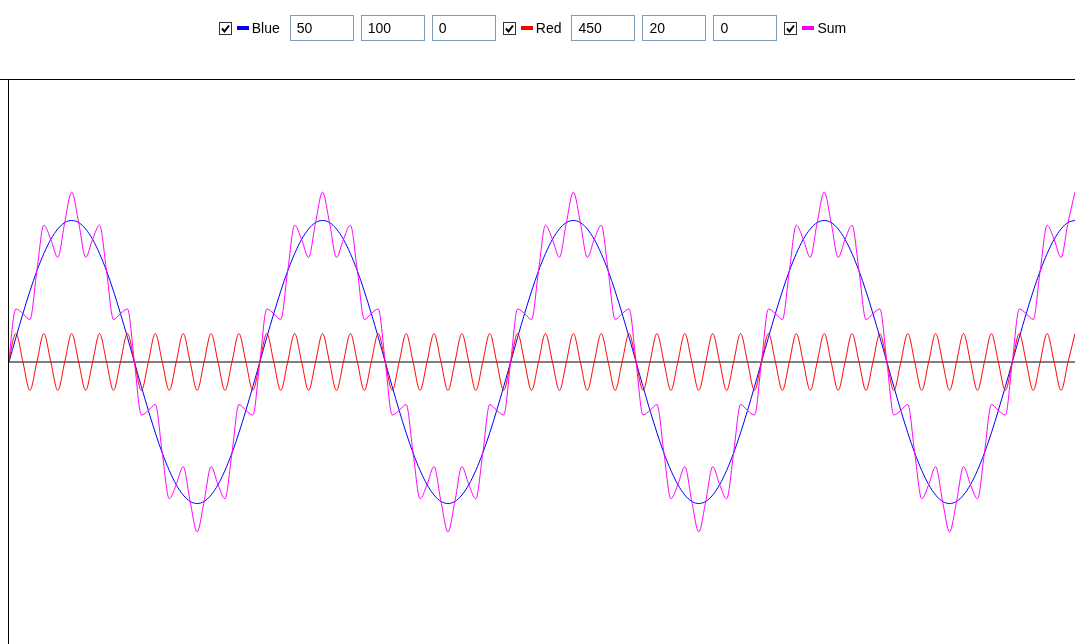 This screenshot has height=644, width=1075. Describe the element at coordinates (603, 28) in the screenshot. I see `input-field: 450` at that location.